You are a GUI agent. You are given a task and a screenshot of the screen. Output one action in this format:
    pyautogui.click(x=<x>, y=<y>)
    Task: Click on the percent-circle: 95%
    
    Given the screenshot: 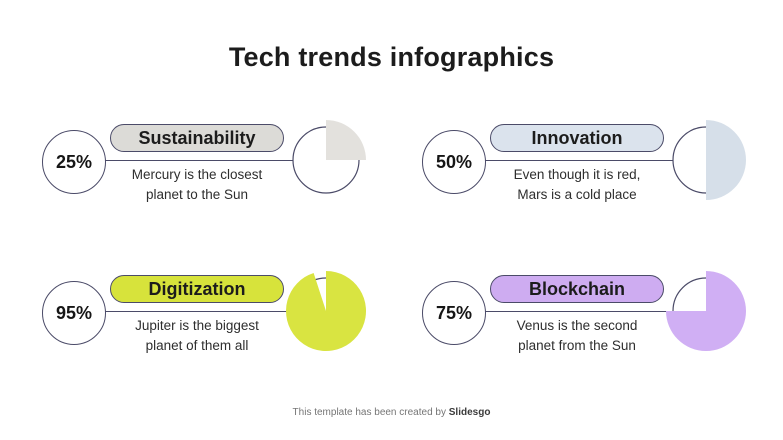 What is the action you would take?
    pyautogui.click(x=74, y=313)
    